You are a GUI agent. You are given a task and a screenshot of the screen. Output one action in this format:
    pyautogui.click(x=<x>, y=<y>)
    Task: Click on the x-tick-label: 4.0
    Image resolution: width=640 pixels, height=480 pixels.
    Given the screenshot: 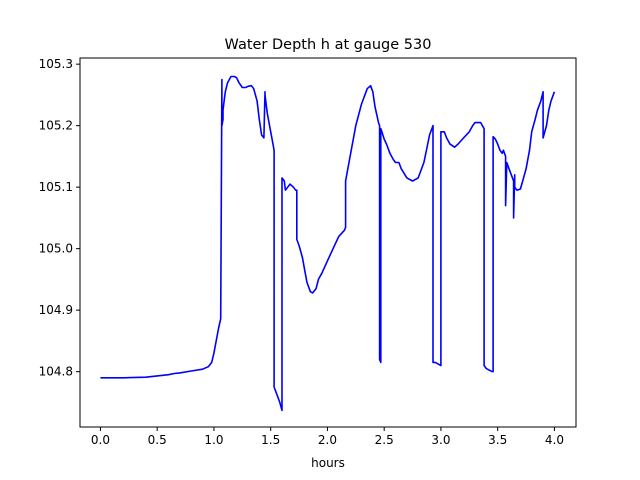 What is the action you would take?
    pyautogui.click(x=554, y=440)
    